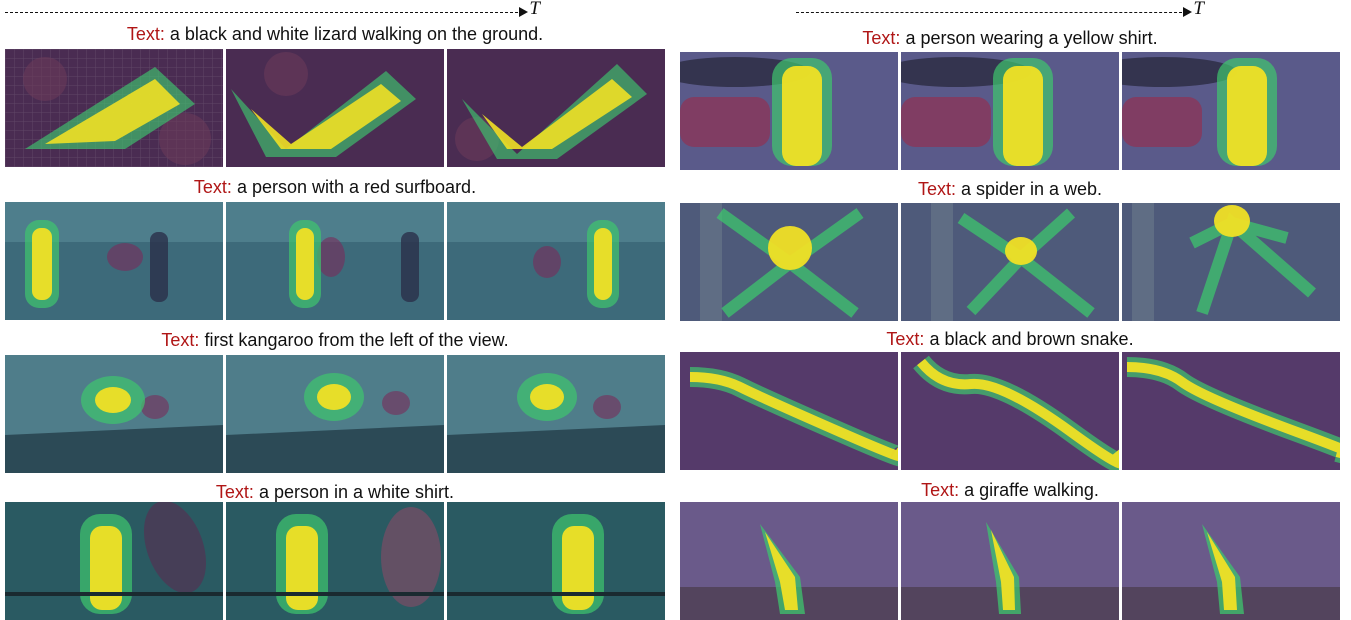 Image resolution: width=1351 pixels, height=620 pixels. I want to click on row-caption: Text: a person with a red surfboard., so click(335, 187).